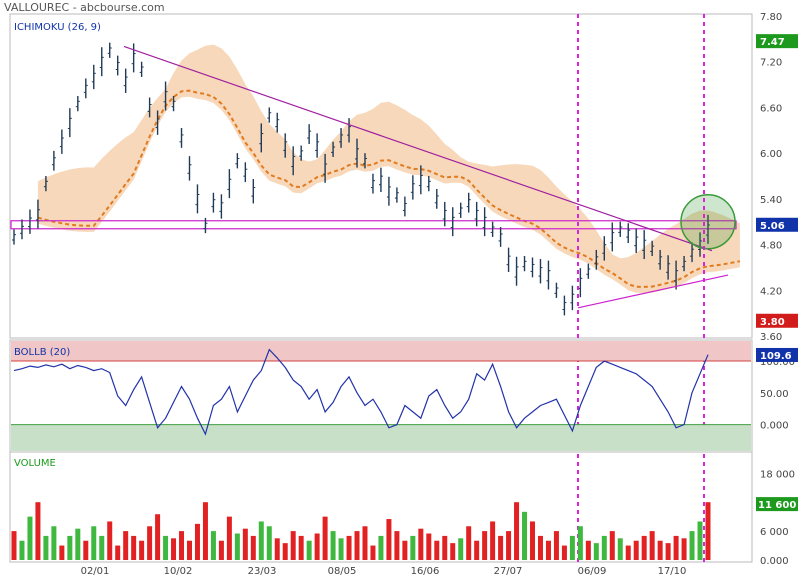  I want to click on price-axis-tick: 4.80, so click(771, 246).